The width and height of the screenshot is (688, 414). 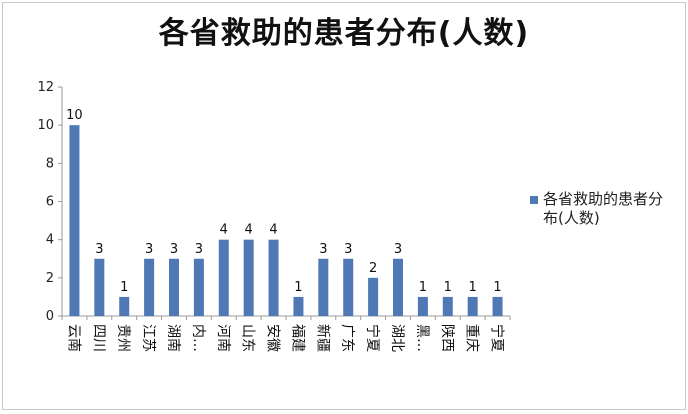 I want to click on category-label: 江苏, so click(x=148, y=338).